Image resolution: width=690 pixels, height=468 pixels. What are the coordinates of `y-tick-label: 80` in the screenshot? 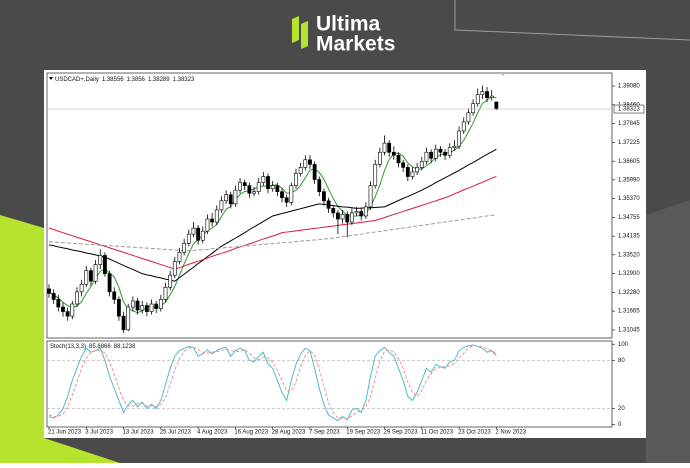 It's located at (621, 361).